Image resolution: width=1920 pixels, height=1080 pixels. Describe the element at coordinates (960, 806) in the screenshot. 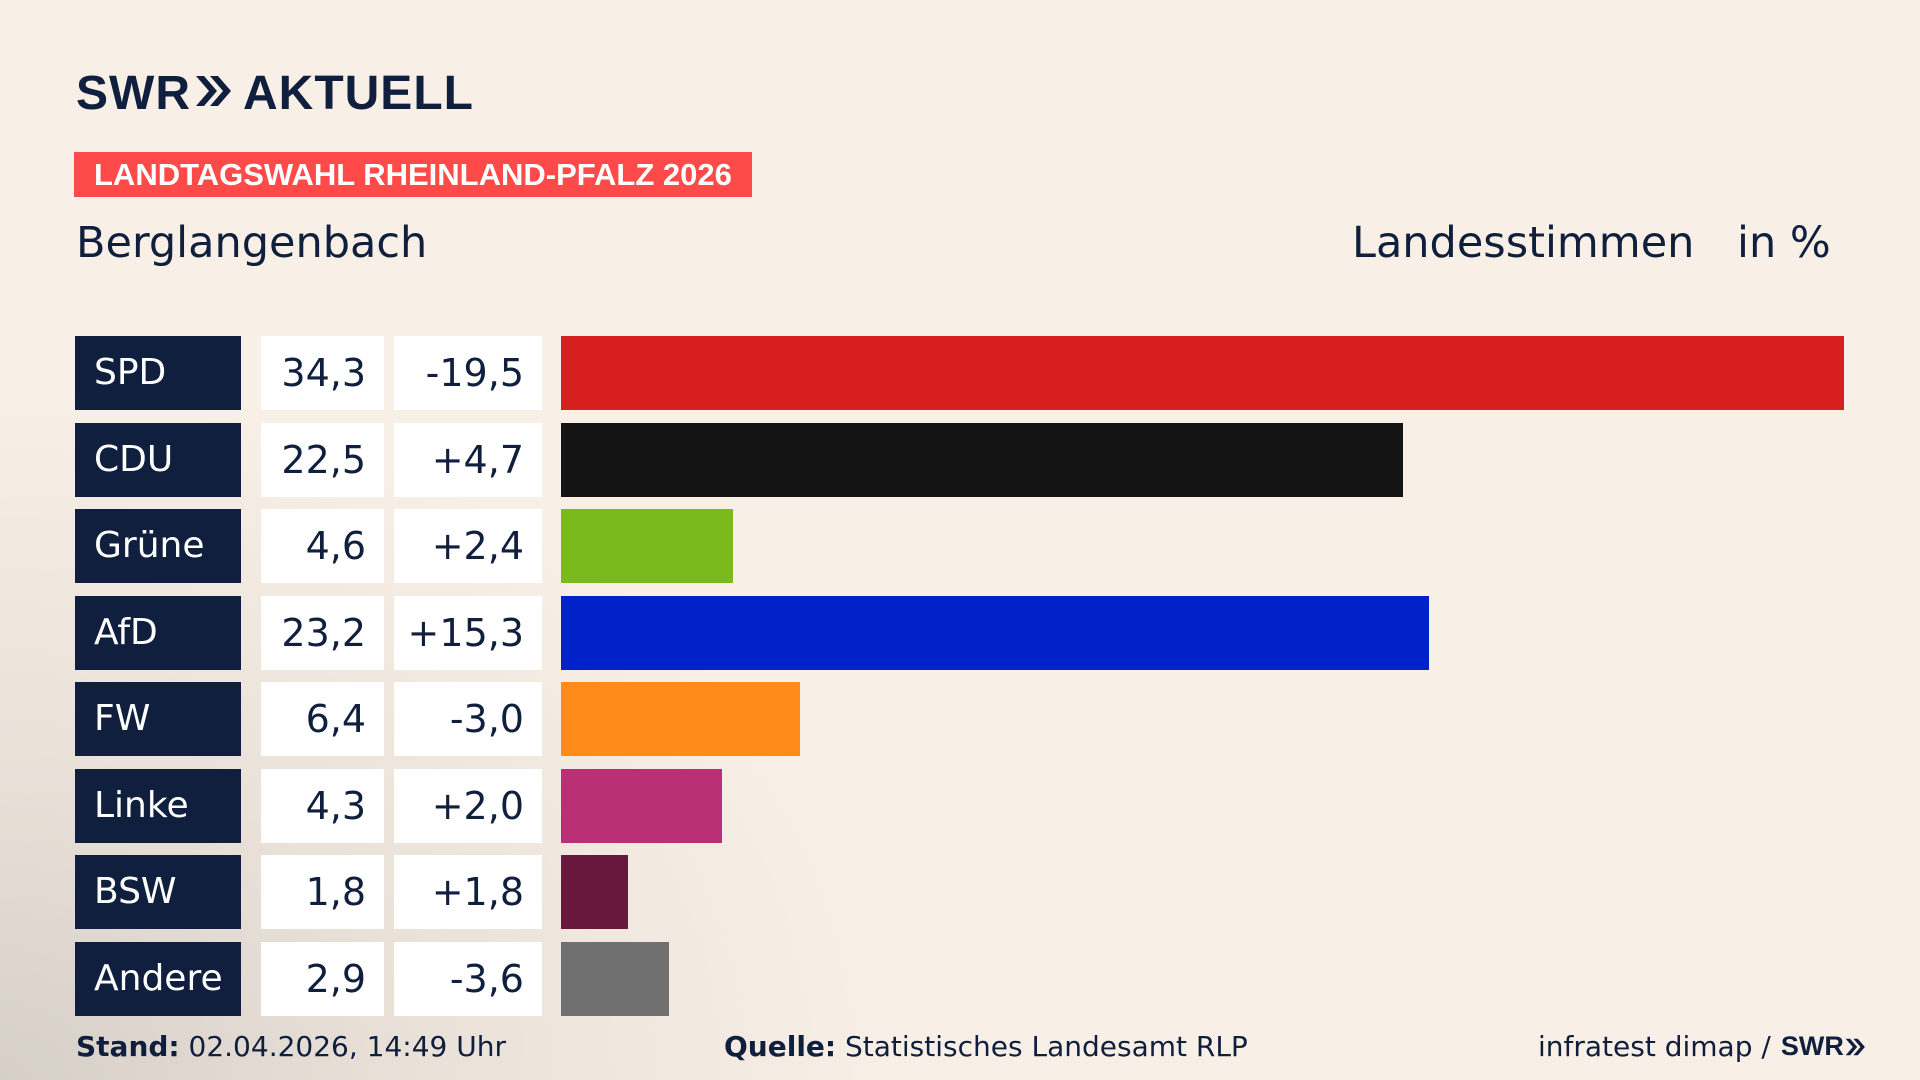

I see `result-row: Linke 4,3 +2,0` at that location.